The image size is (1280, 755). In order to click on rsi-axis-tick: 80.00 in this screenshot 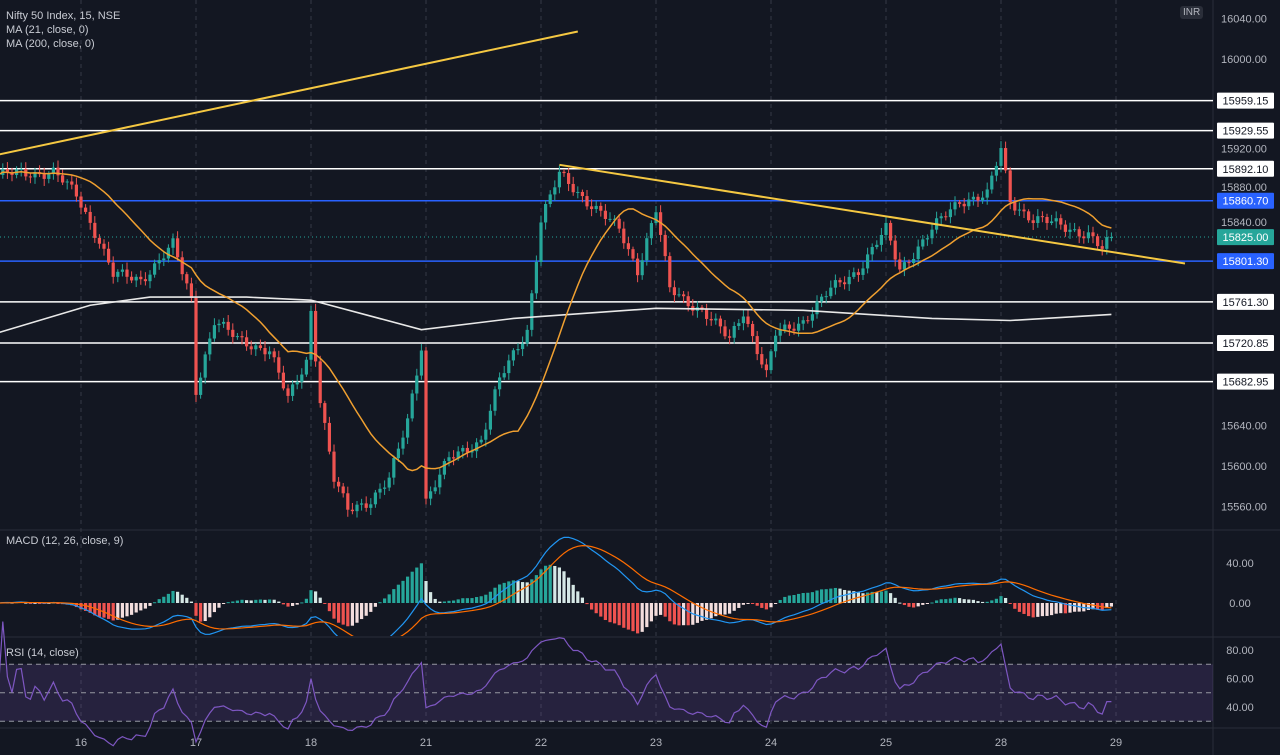, I will do `click(1240, 651)`.